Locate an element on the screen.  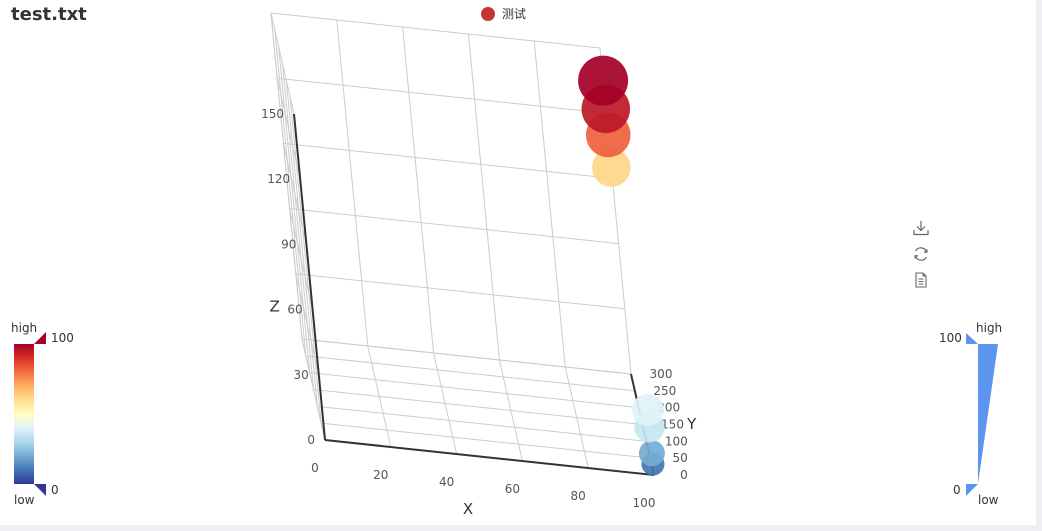
y-tick-label: 150 is located at coordinates (672, 425).